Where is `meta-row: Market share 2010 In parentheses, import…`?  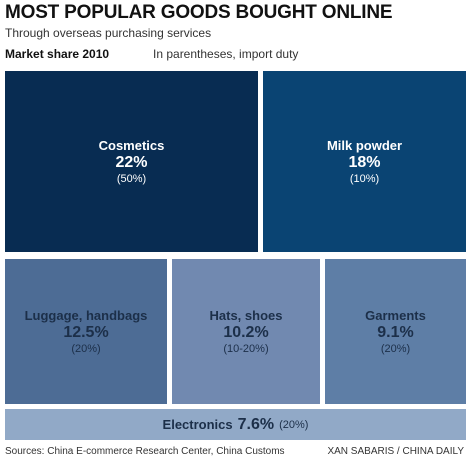
meta-row: Market share 2010 In parentheses, import… is located at coordinates (151, 54).